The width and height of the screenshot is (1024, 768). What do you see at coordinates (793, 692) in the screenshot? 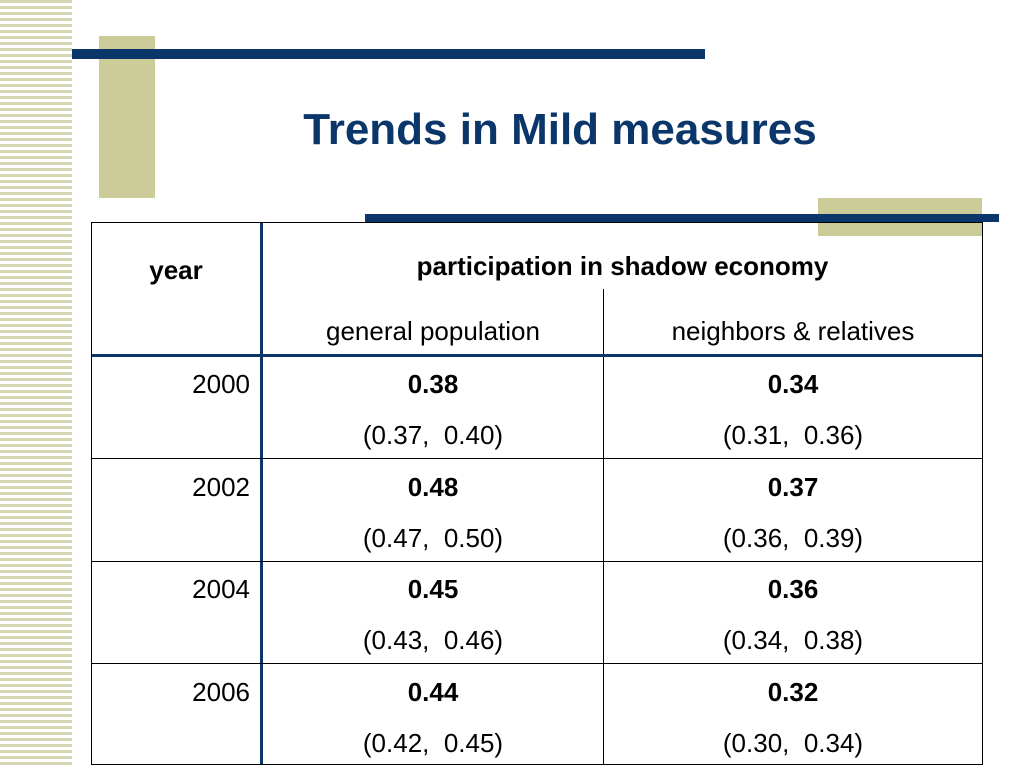
I see `neighbors-value: 0.32` at bounding box center [793, 692].